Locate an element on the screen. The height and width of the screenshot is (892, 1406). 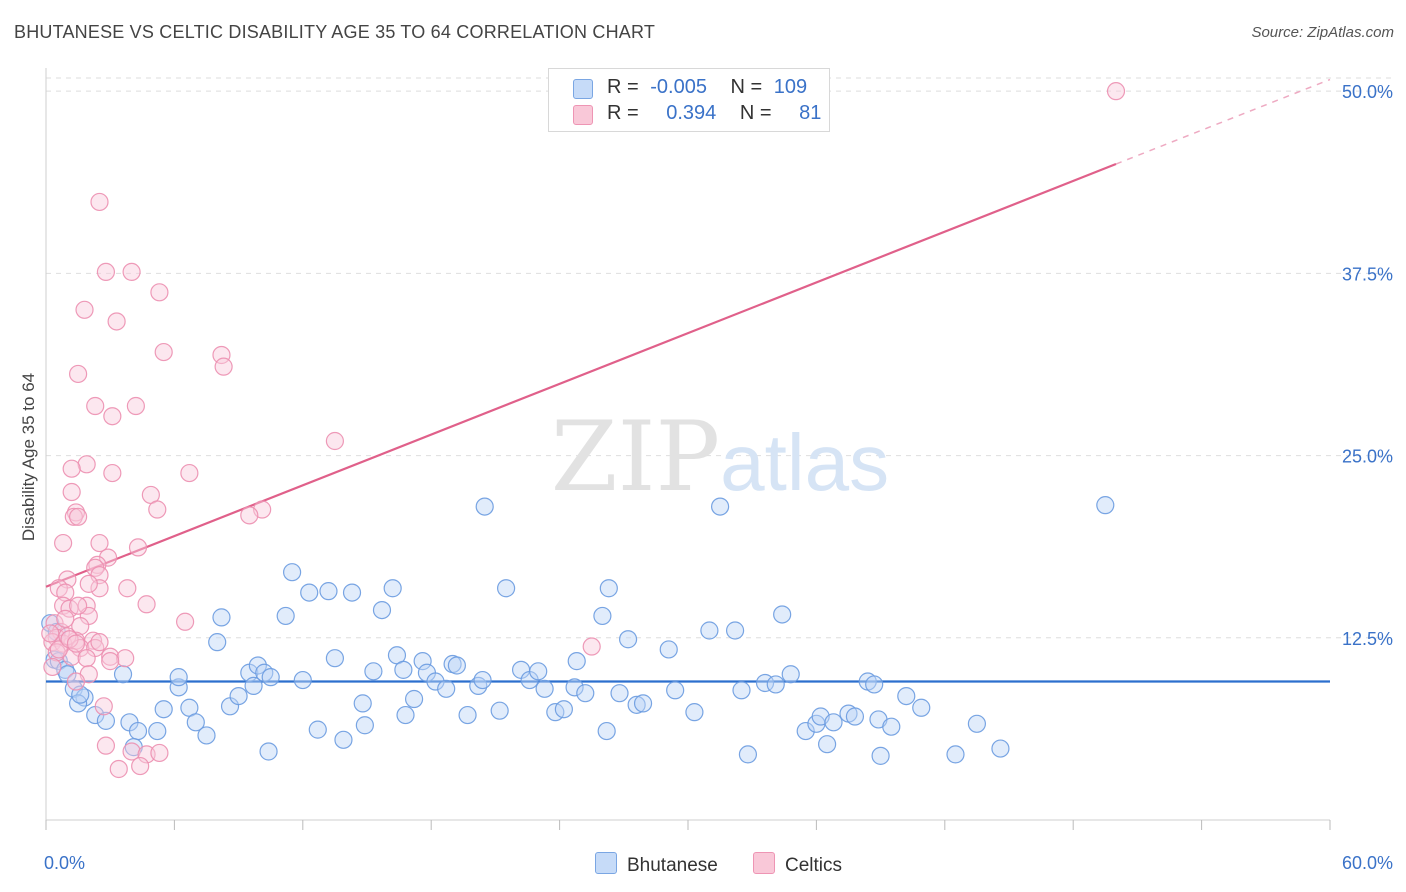
legend-item-celtics: Celtics is located at coordinates (797, 864).